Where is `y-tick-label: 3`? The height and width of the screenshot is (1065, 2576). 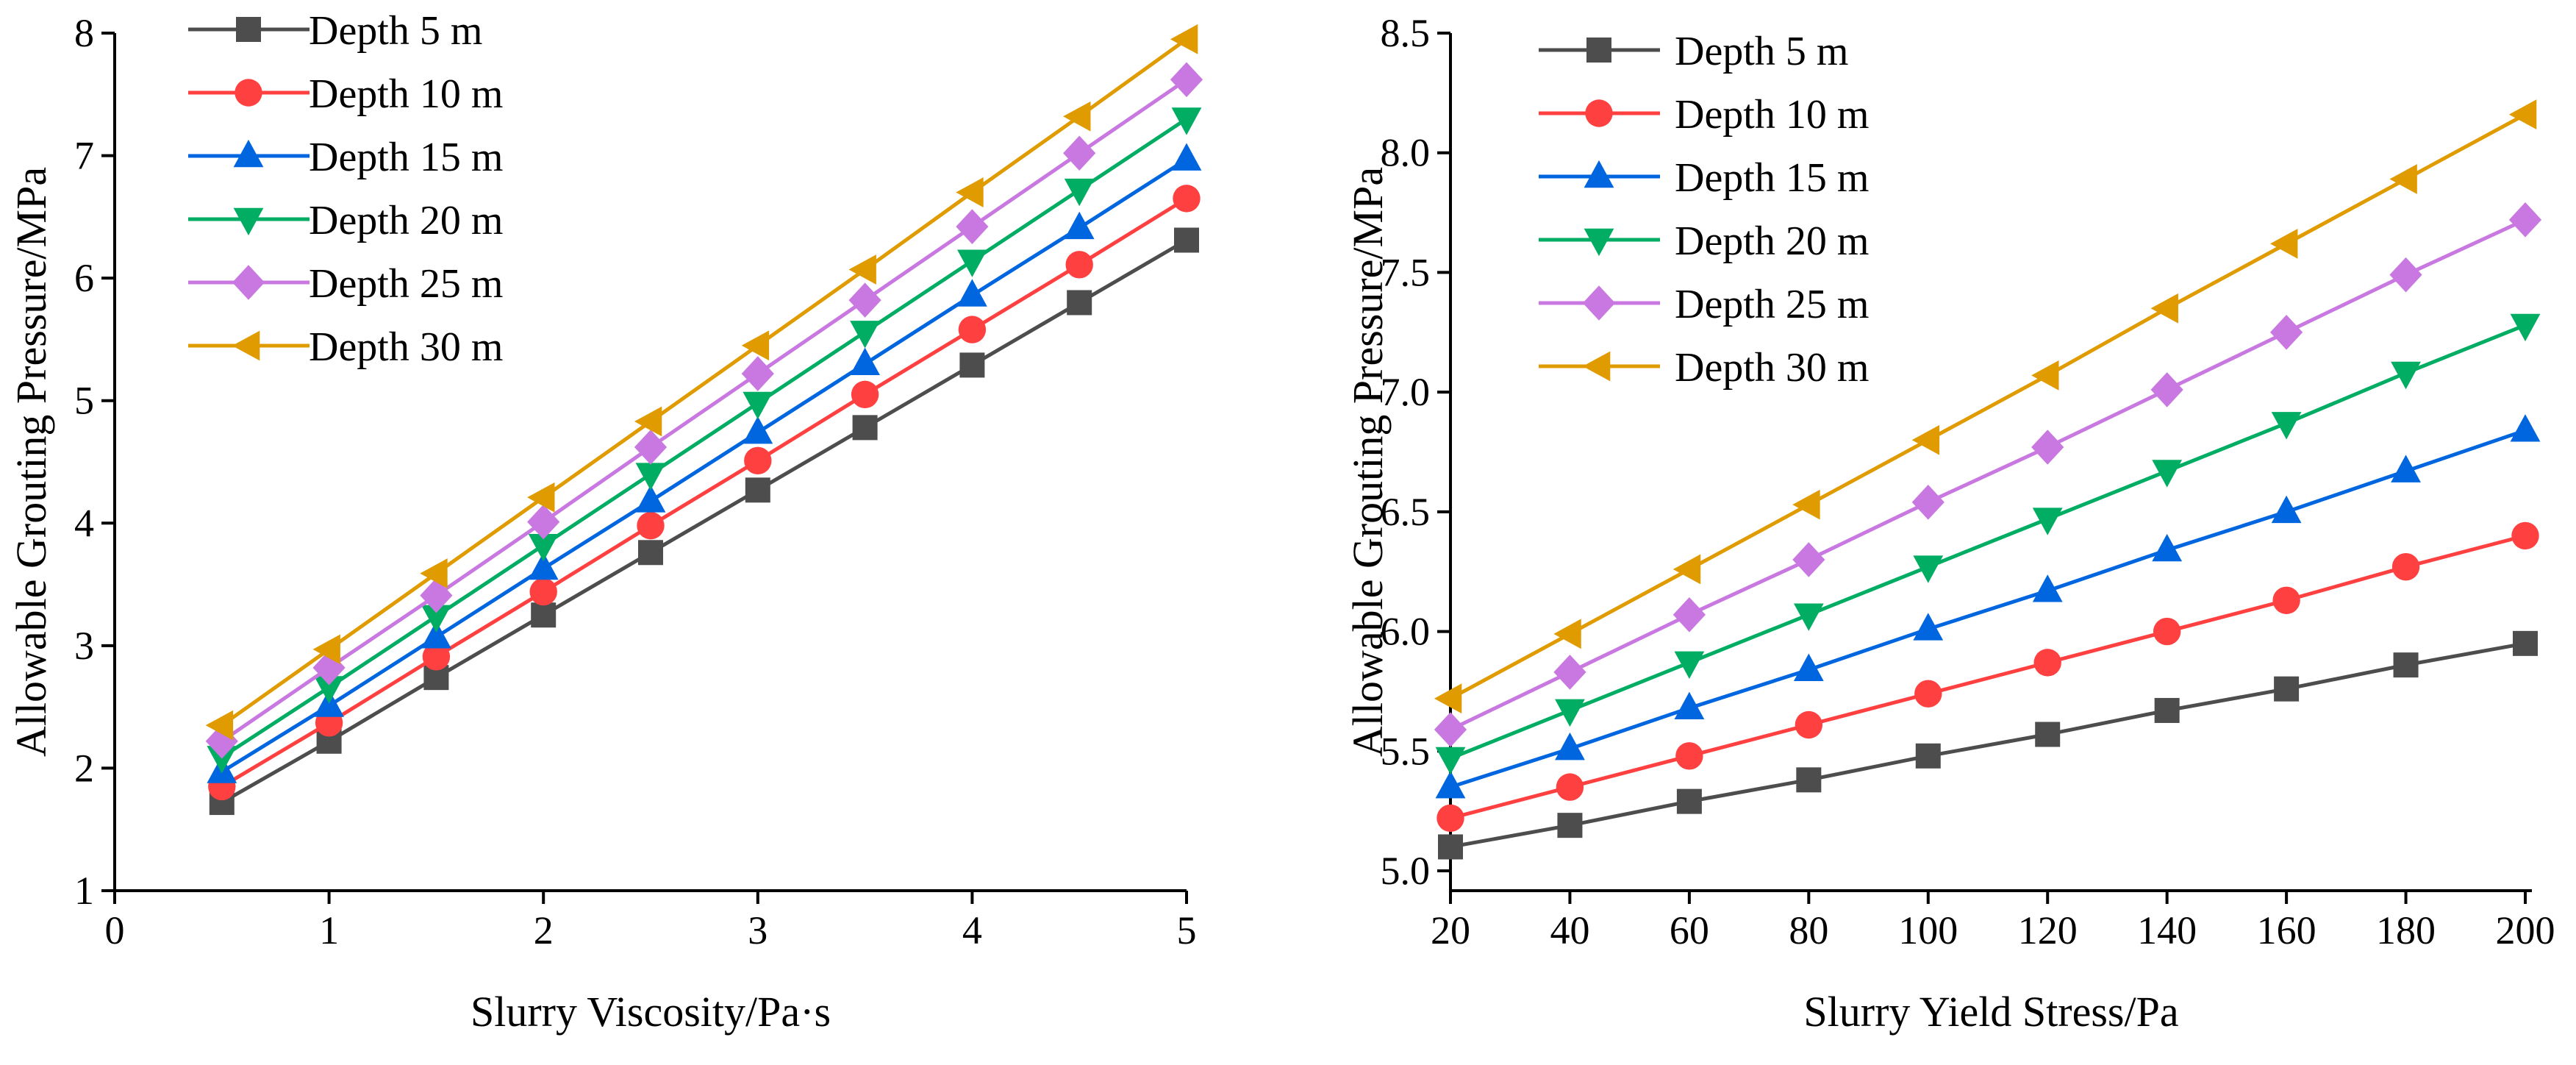
y-tick-label: 3 is located at coordinates (84, 646).